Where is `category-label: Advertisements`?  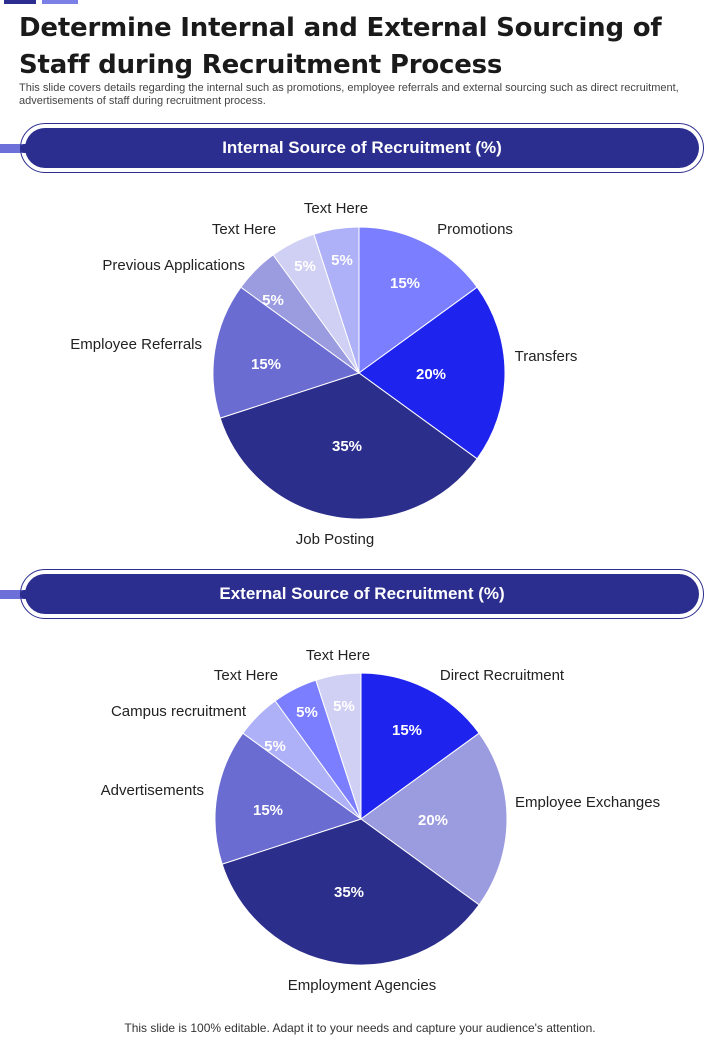
category-label: Advertisements is located at coordinates (152, 790).